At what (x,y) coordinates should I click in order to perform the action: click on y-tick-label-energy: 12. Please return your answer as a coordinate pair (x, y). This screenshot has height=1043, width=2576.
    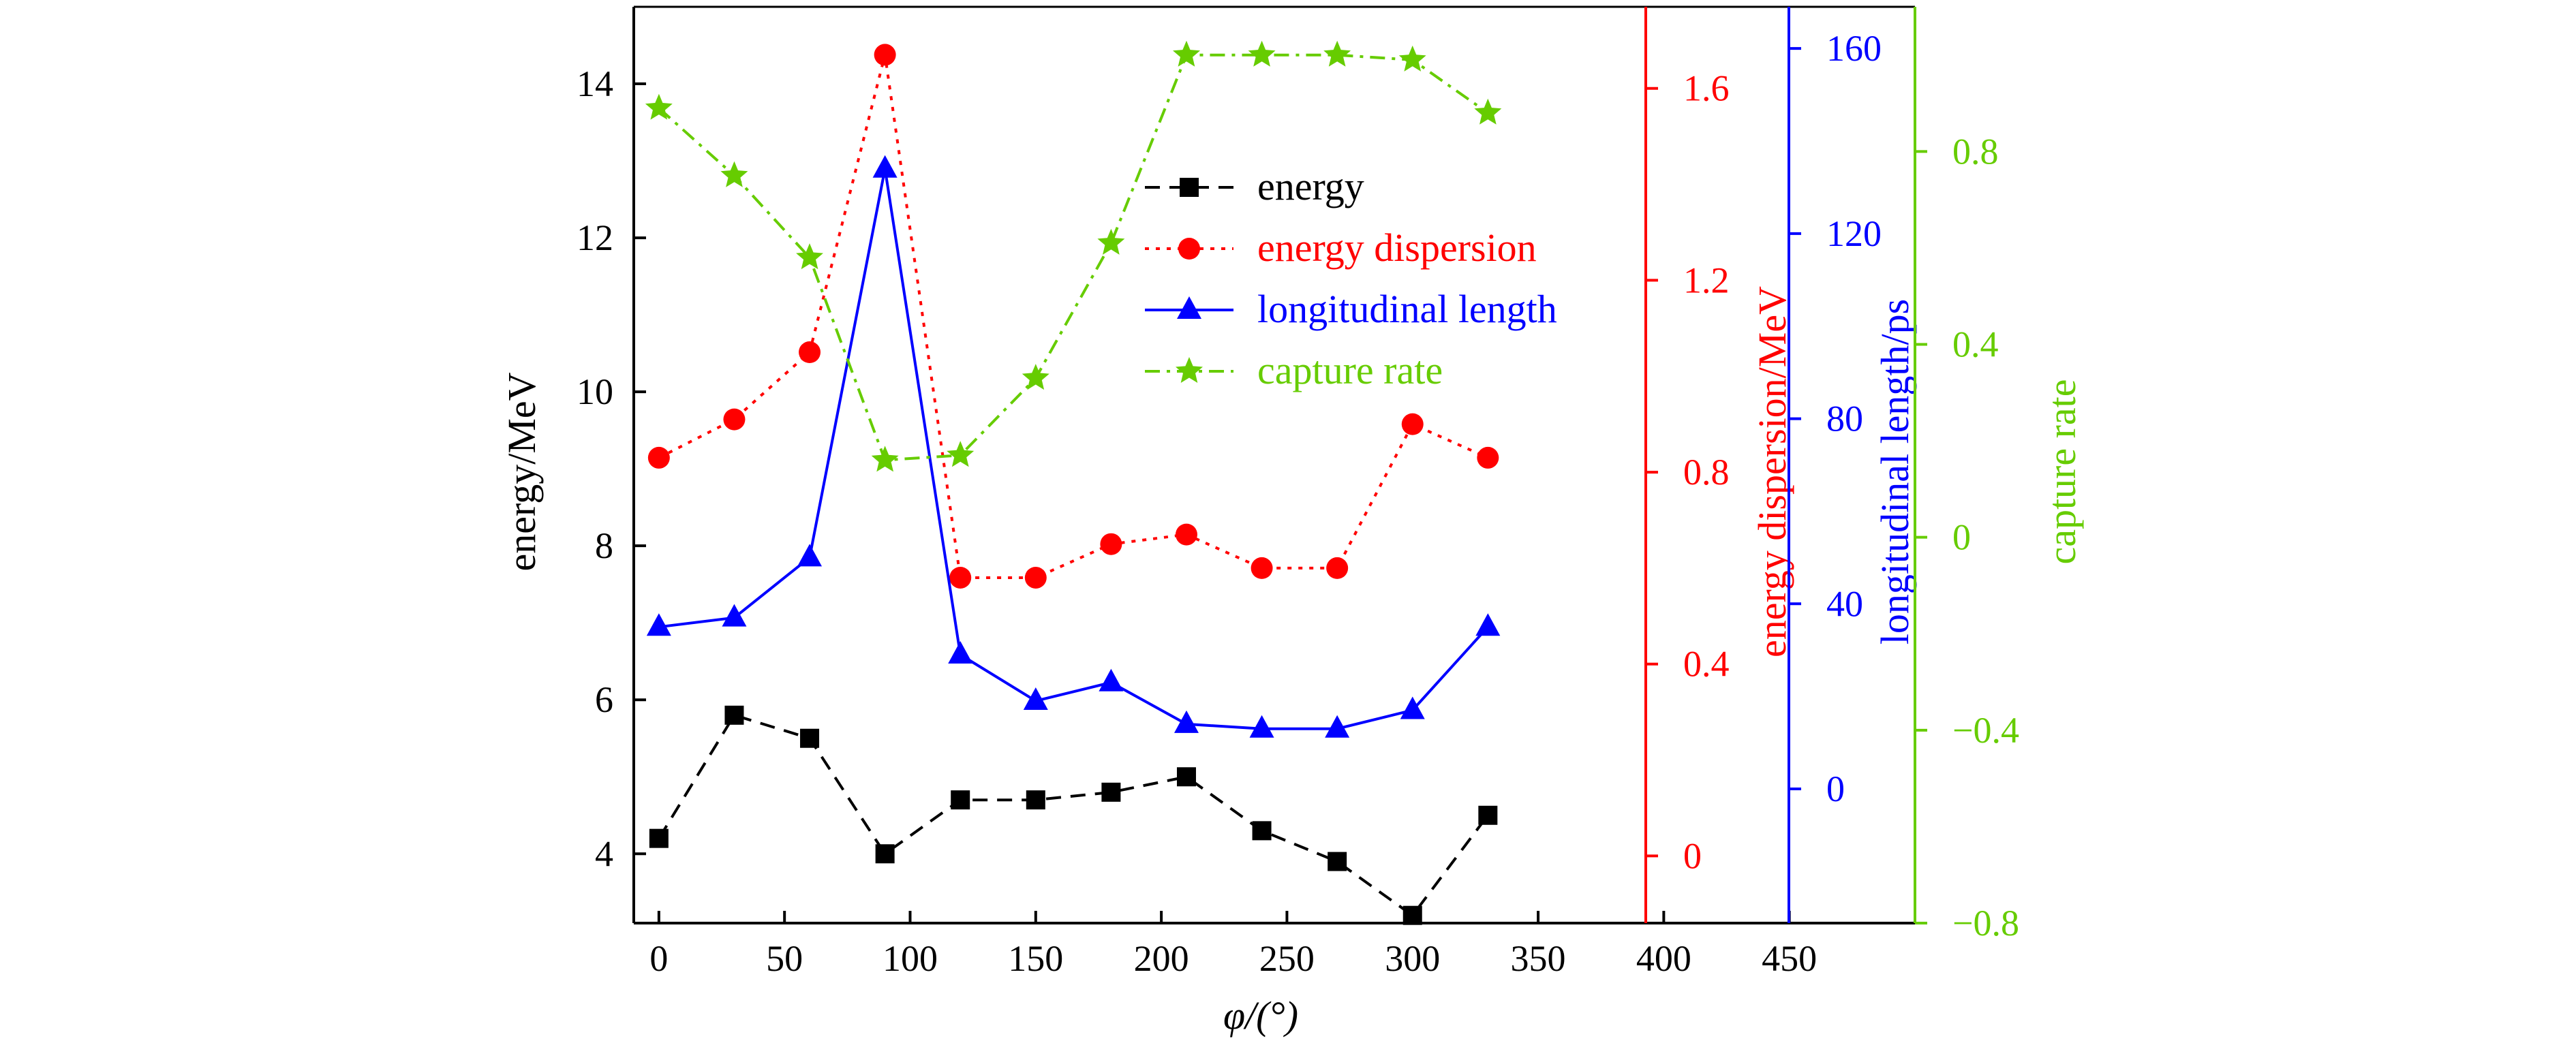
    Looking at the image, I should click on (595, 237).